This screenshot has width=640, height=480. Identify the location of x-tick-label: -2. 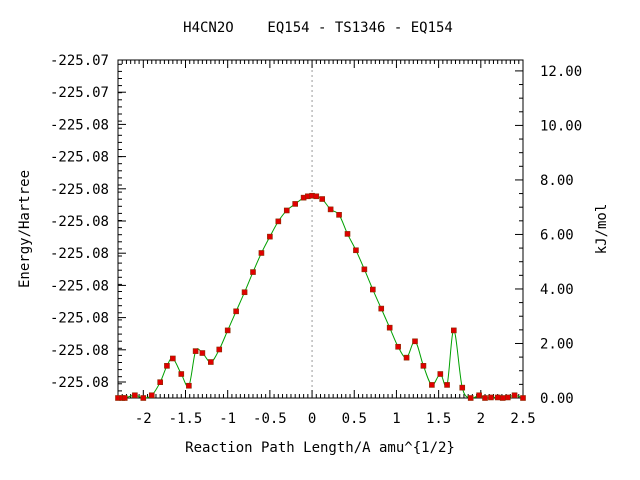
(143, 419).